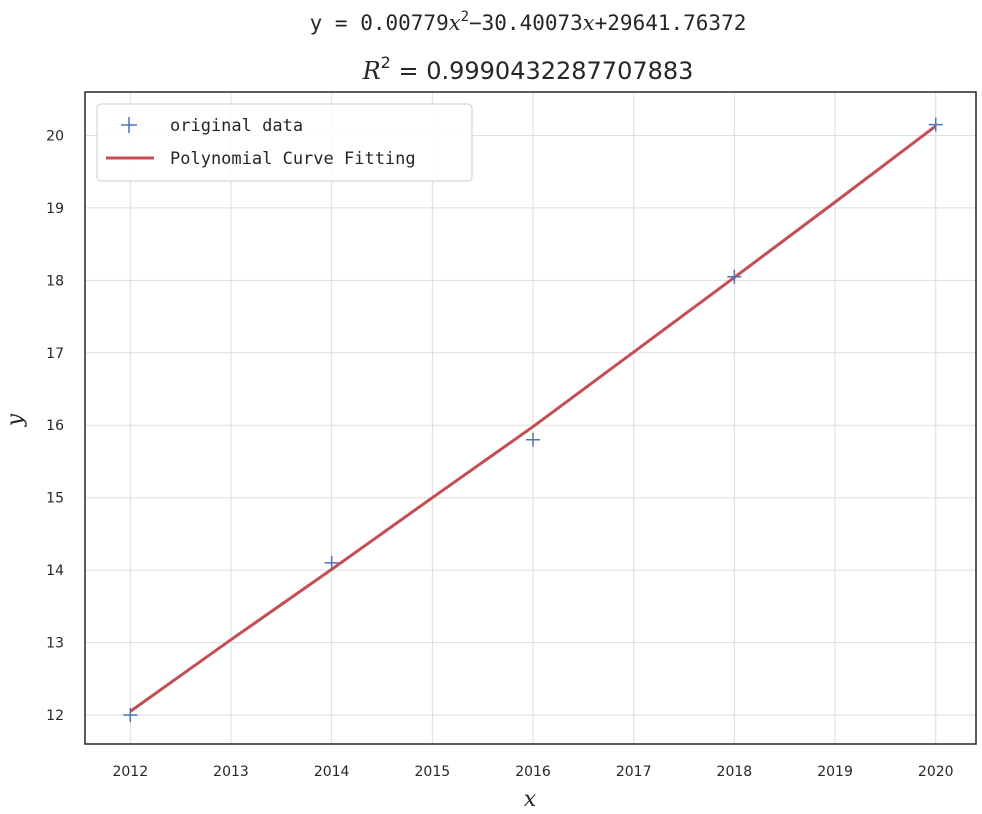 This screenshot has width=982, height=814. Describe the element at coordinates (936, 772) in the screenshot. I see `x-tick-label: 2020` at that location.